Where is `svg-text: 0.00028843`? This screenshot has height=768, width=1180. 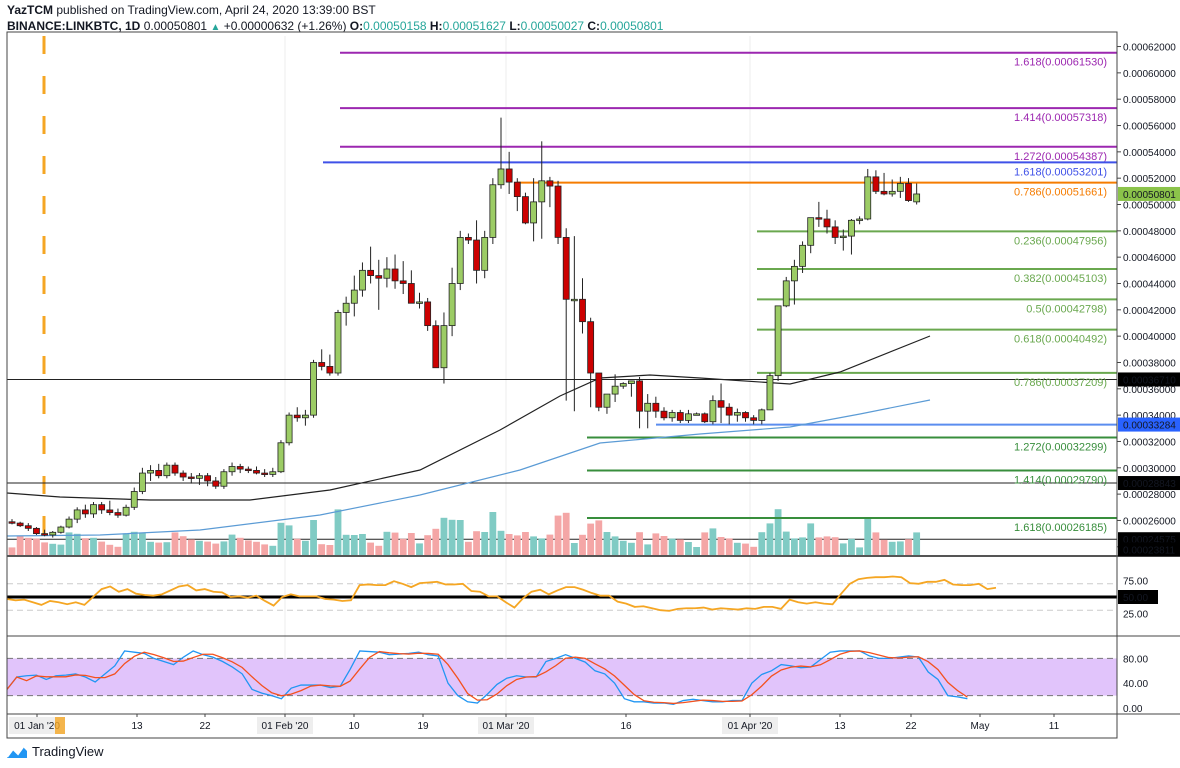
svg-text: 0.00028843 is located at coordinates (1149, 484).